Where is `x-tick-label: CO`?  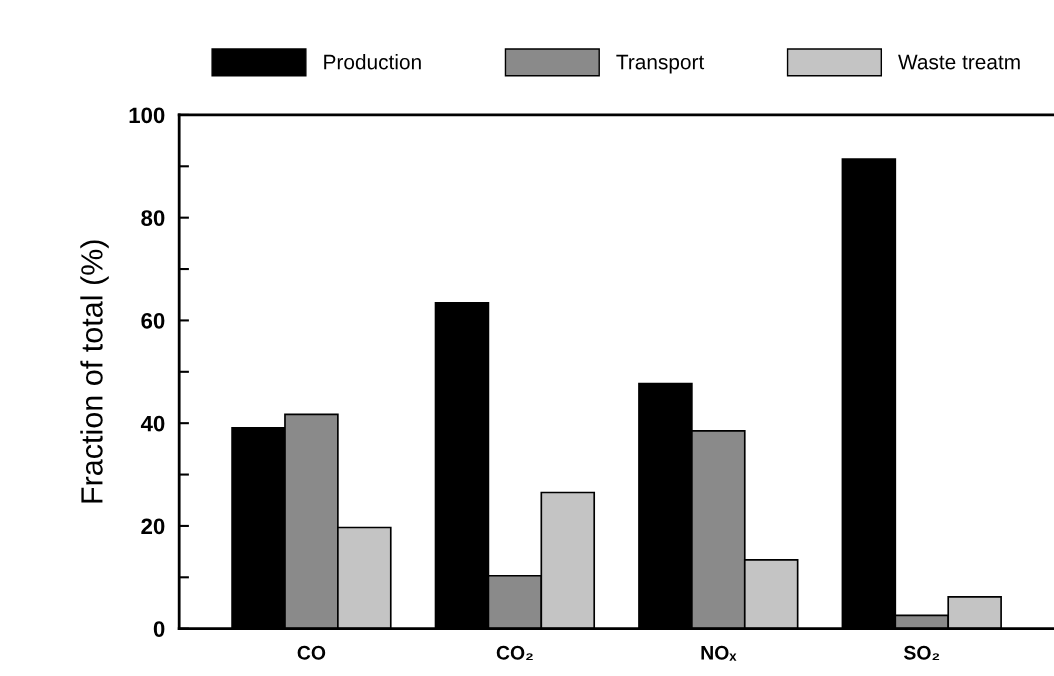
x-tick-label: CO is located at coordinates (311, 652).